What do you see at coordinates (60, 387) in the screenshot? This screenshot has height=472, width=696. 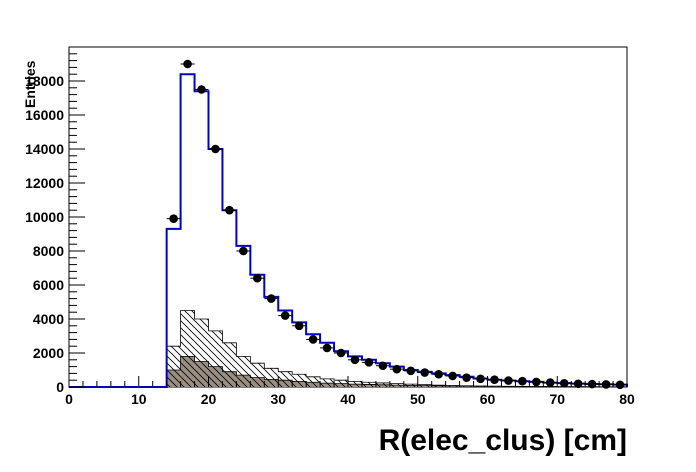 I see `y-tick-label: 0` at bounding box center [60, 387].